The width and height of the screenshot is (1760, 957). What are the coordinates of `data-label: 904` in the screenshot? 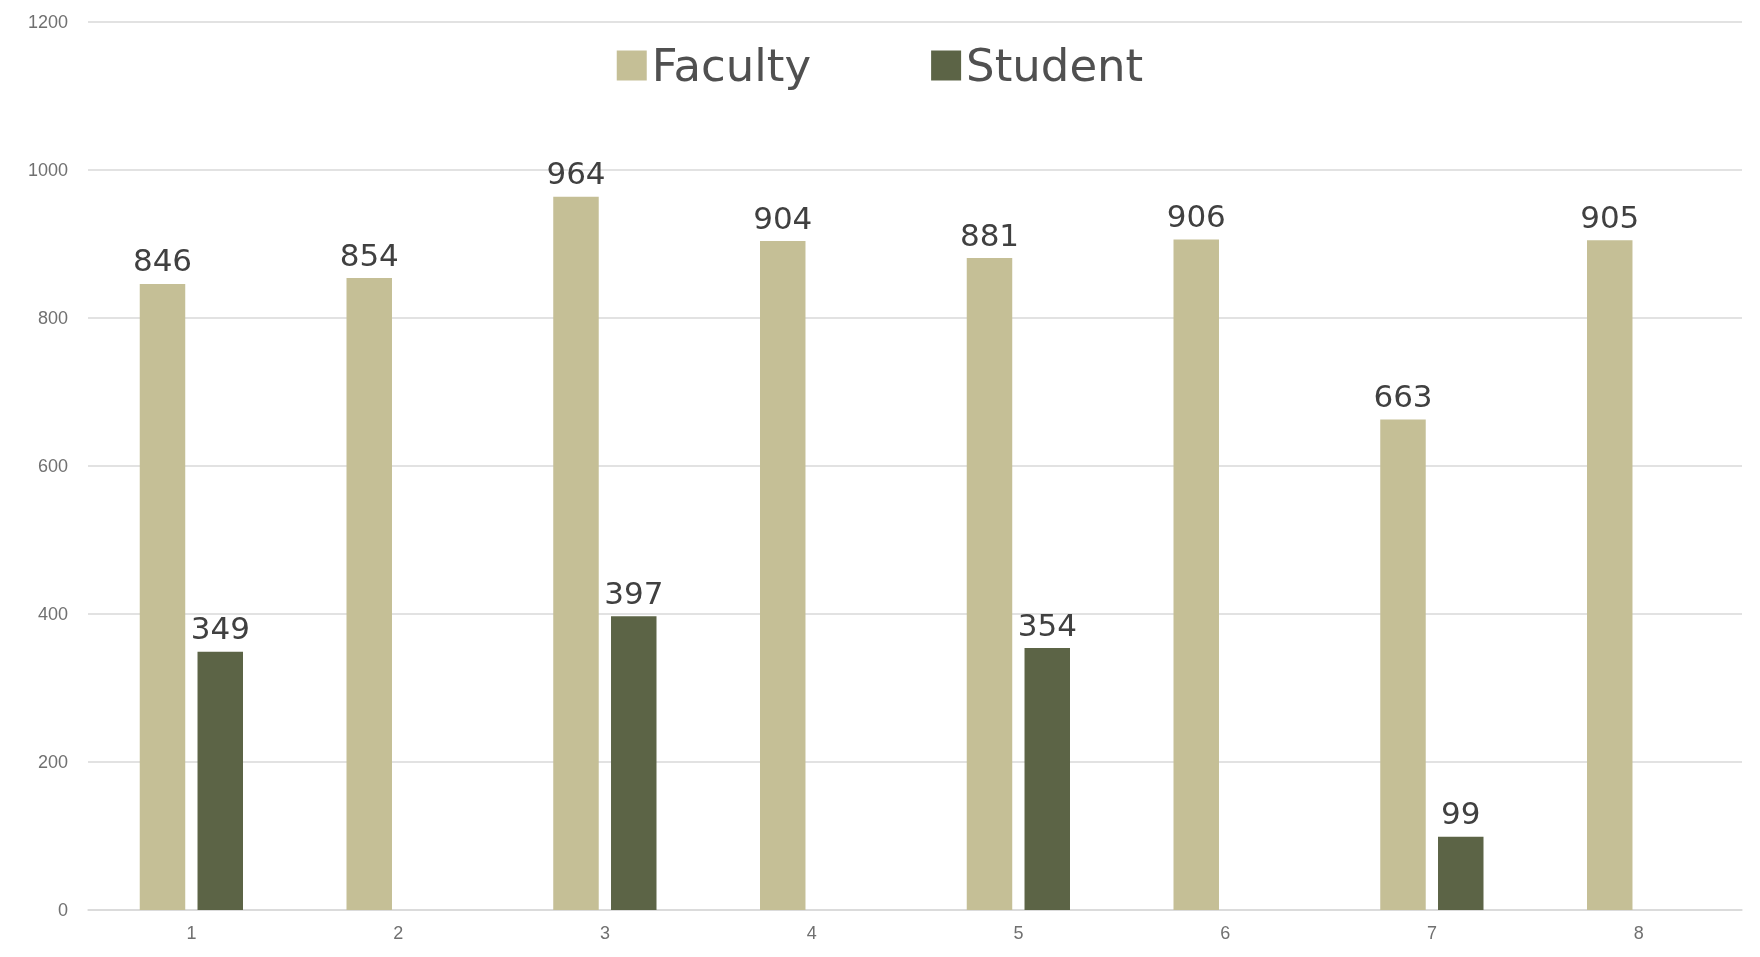 It's located at (783, 217).